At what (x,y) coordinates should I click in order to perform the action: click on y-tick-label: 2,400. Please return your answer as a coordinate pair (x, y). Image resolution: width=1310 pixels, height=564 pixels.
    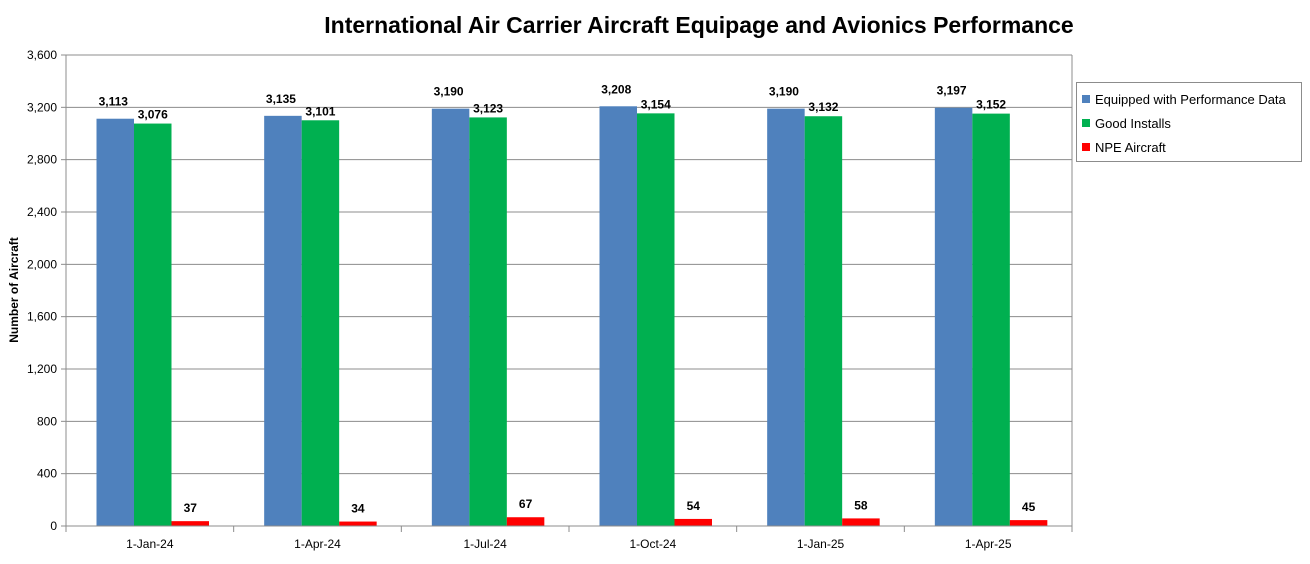
    Looking at the image, I should click on (42, 212).